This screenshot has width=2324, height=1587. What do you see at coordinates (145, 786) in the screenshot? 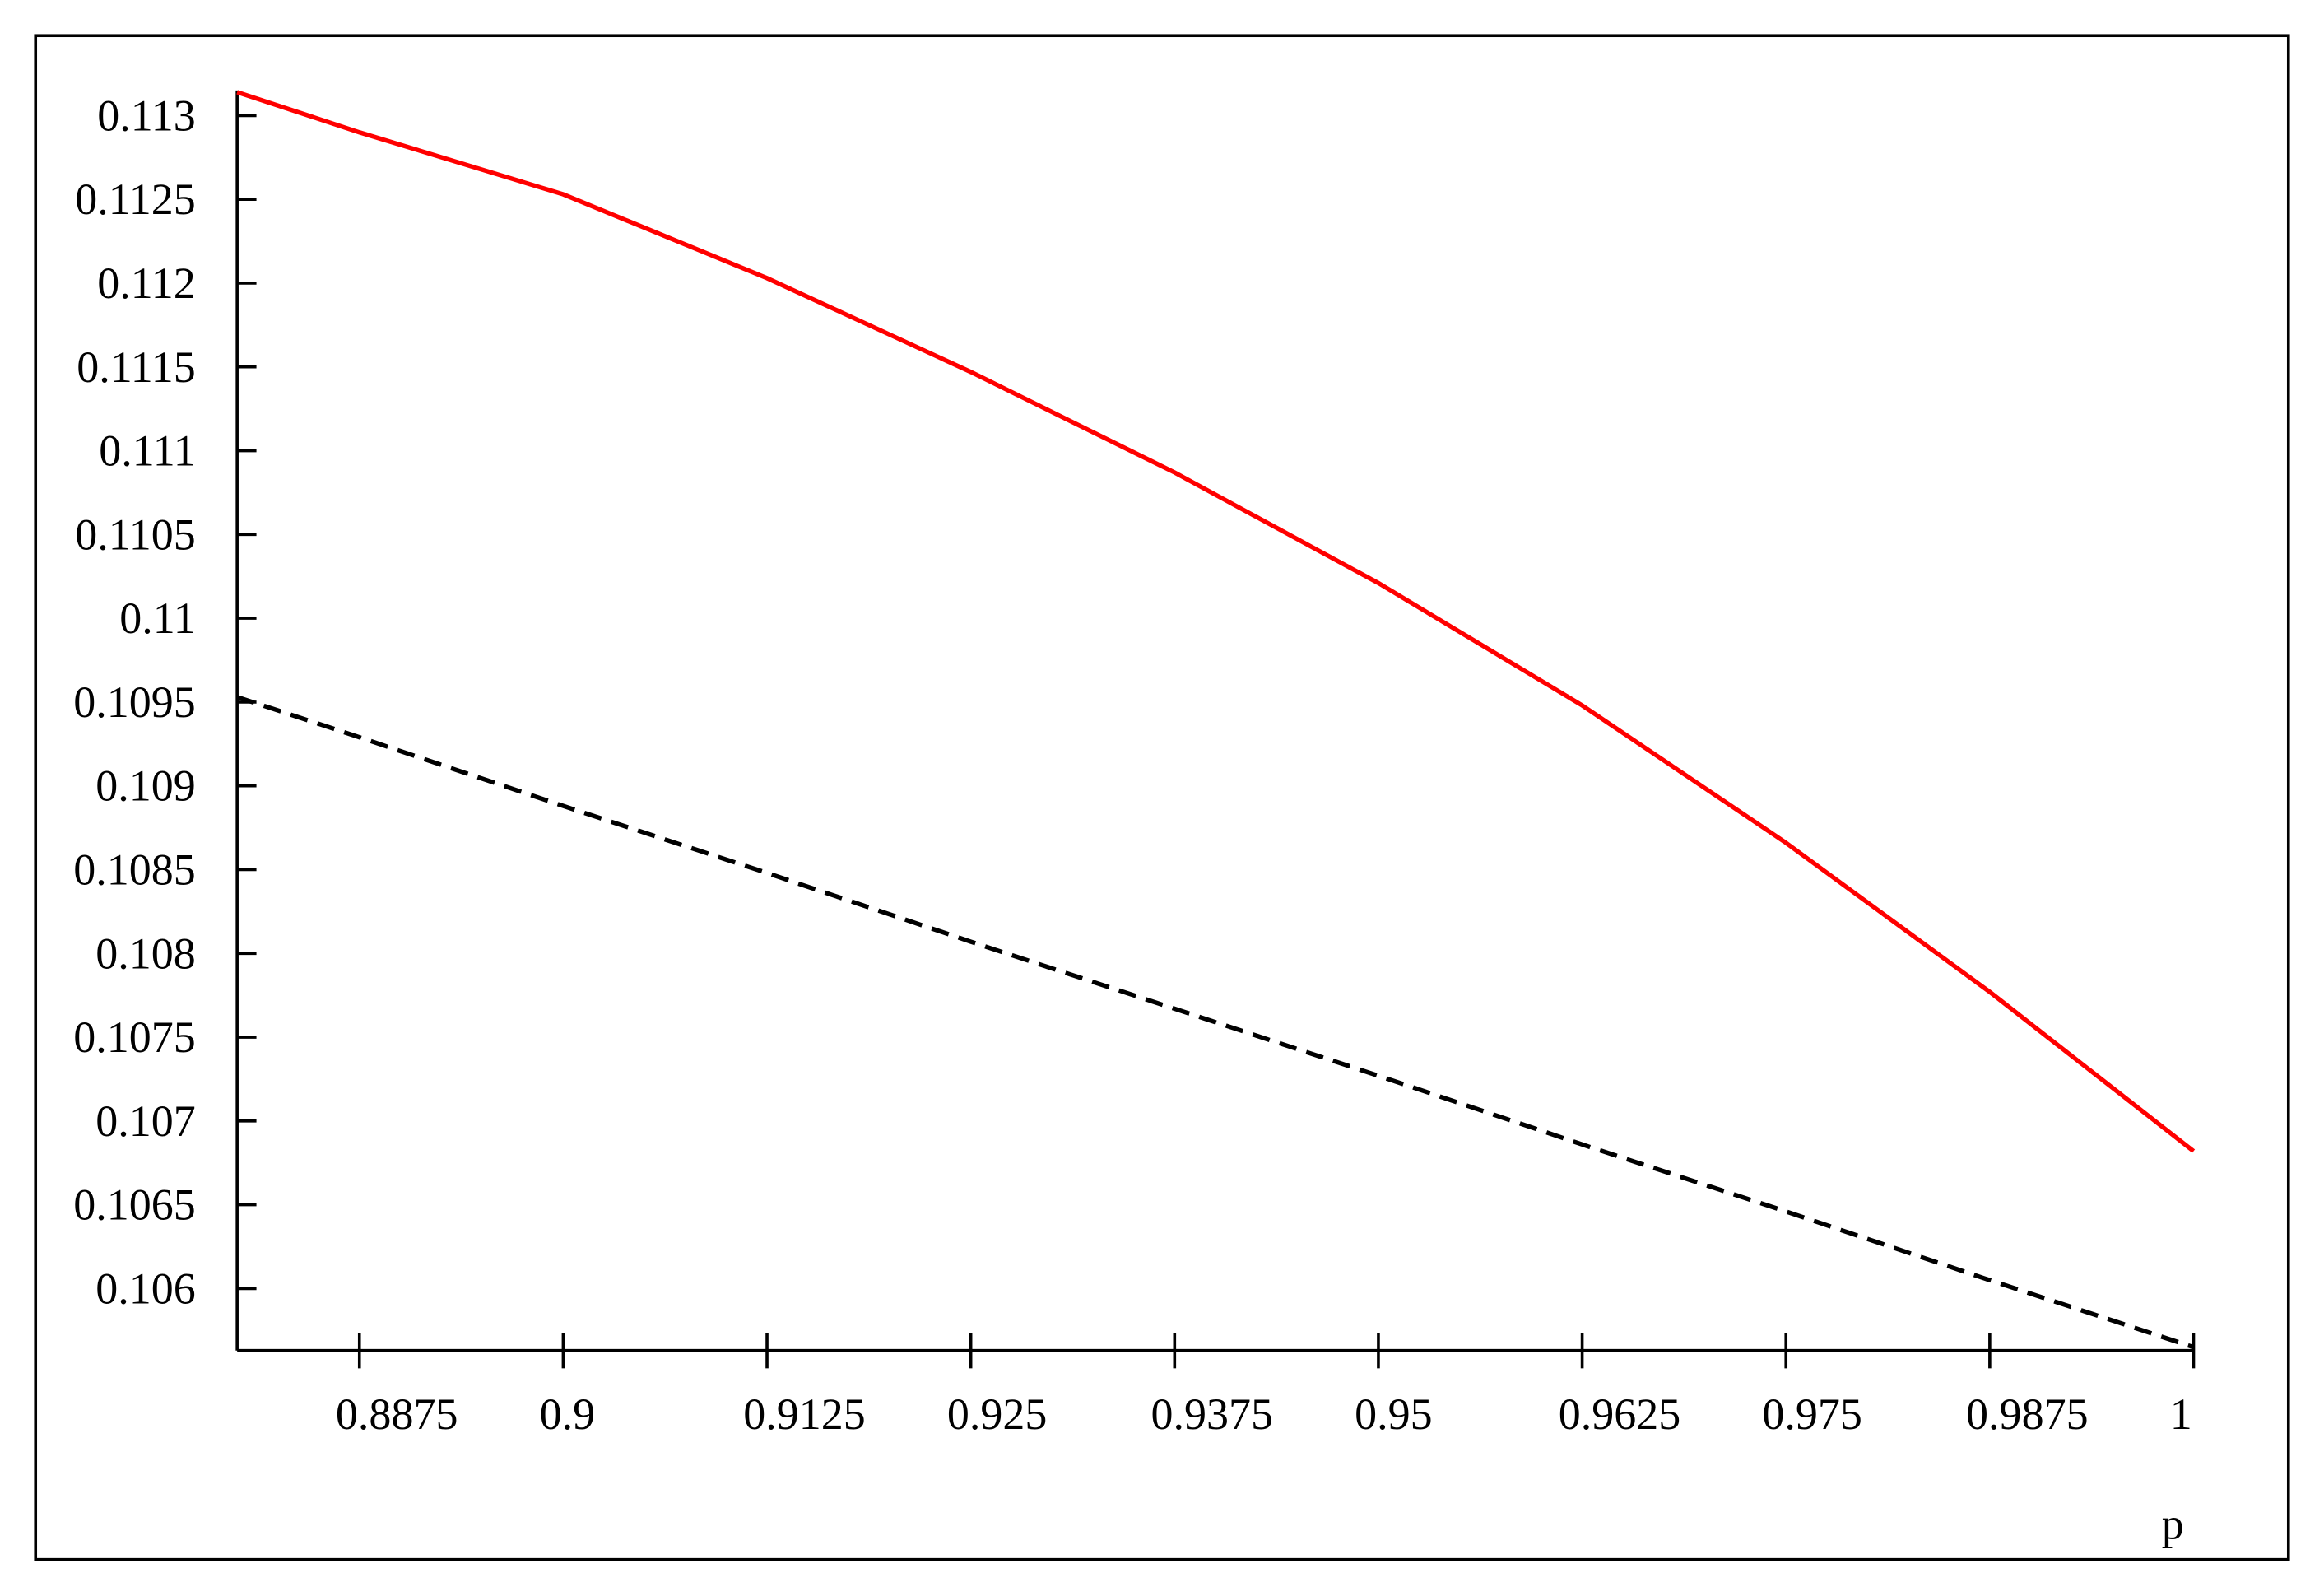
I see `y-tick-label: 0.109` at bounding box center [145, 786].